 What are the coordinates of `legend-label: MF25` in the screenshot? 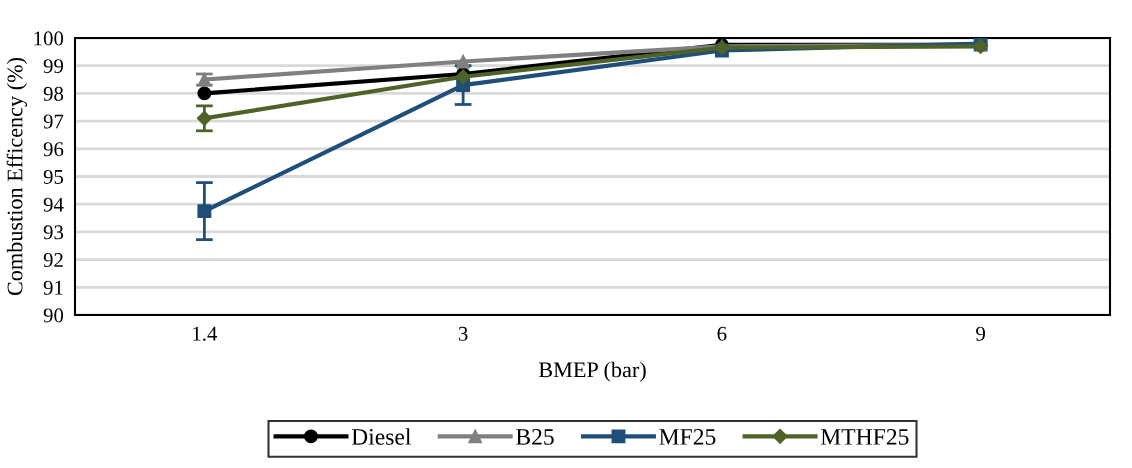 It's located at (687, 436).